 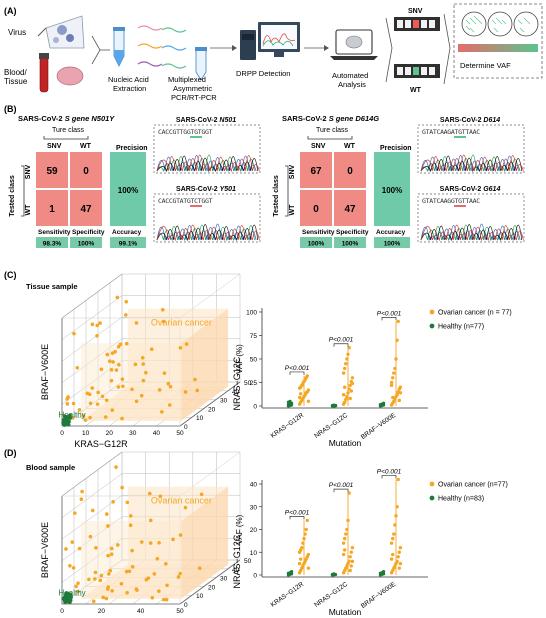 I want to click on panel-label-a: (A), so click(x=10, y=11).